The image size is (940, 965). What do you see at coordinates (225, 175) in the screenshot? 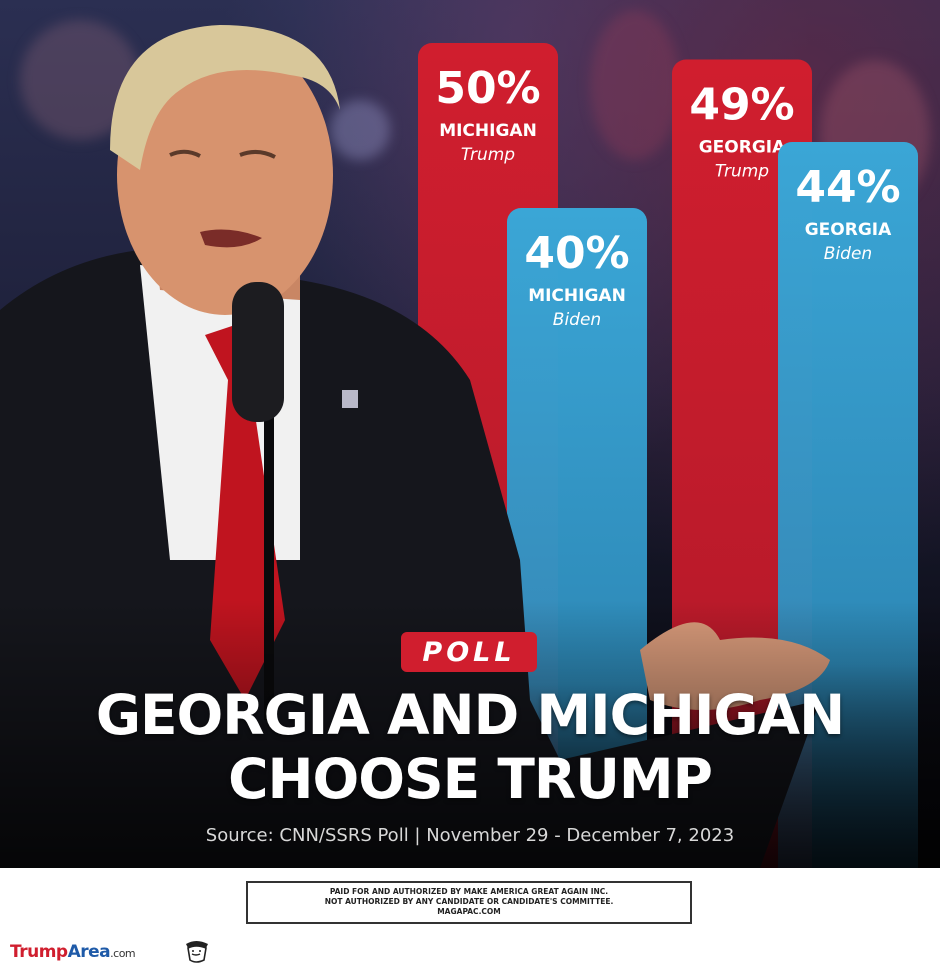
I see `face` at bounding box center [225, 175].